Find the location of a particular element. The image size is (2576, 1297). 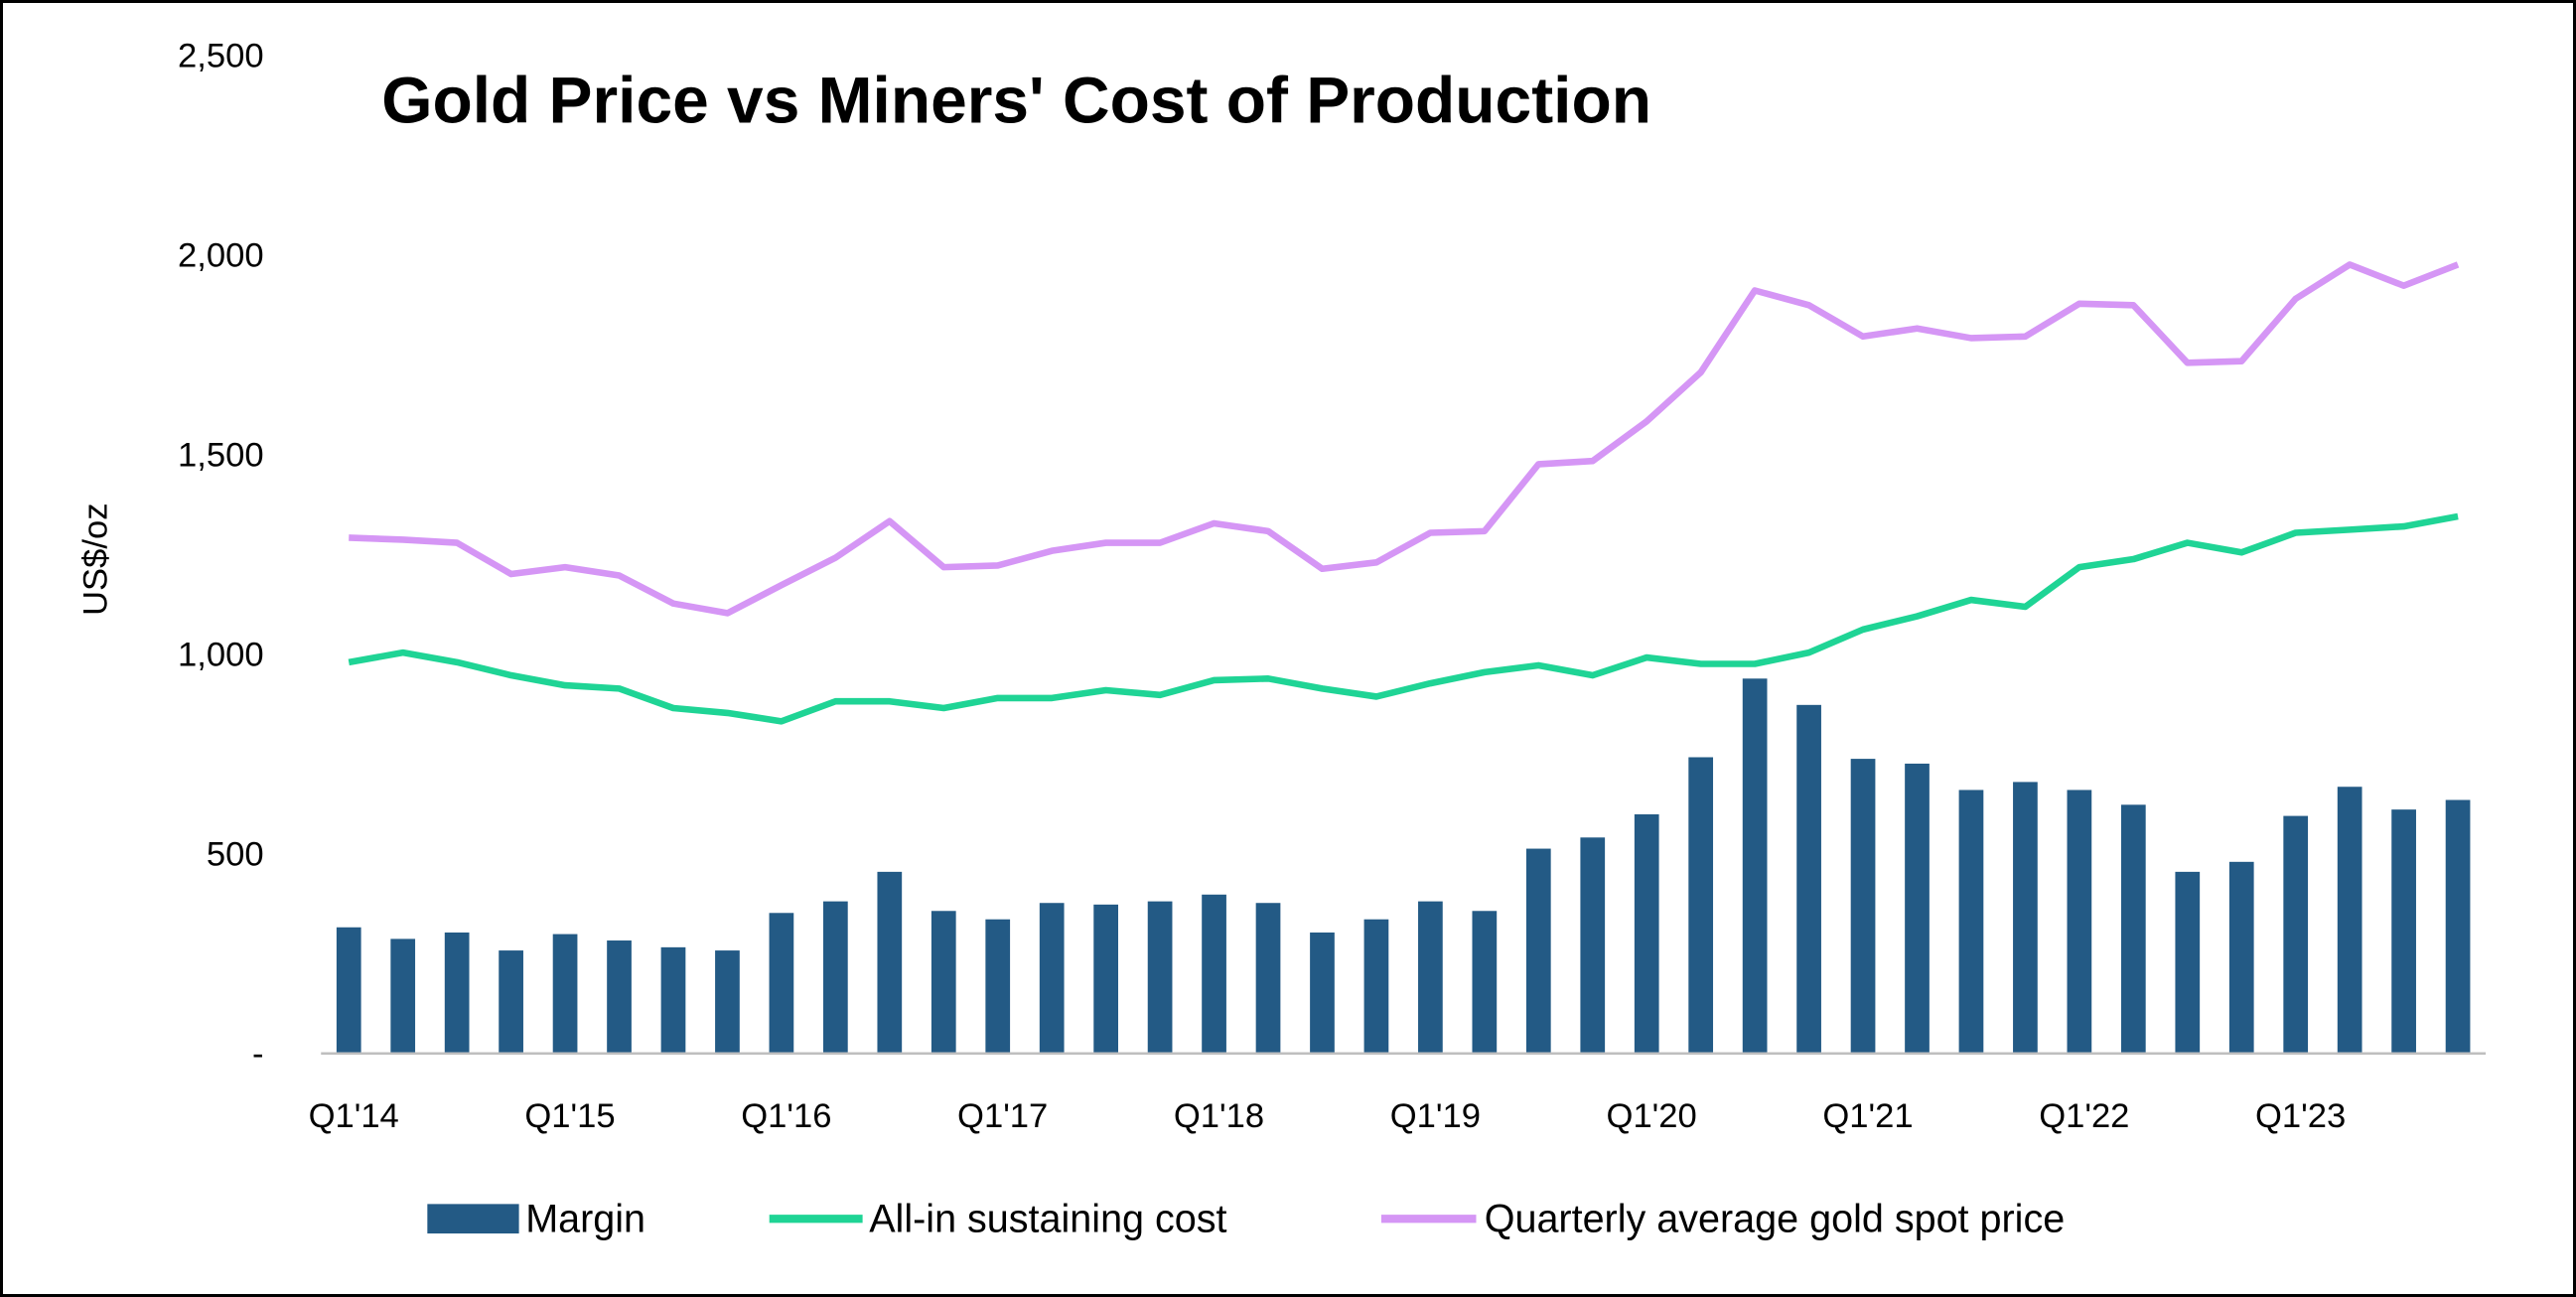

x-tick-label: Q1'17 is located at coordinates (1003, 1116).